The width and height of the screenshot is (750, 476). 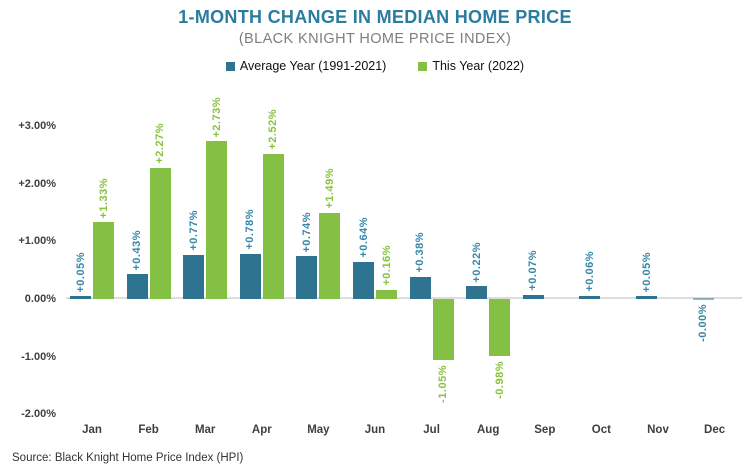 I want to click on bar-label-average-apr: +0.78%, so click(x=250, y=229).